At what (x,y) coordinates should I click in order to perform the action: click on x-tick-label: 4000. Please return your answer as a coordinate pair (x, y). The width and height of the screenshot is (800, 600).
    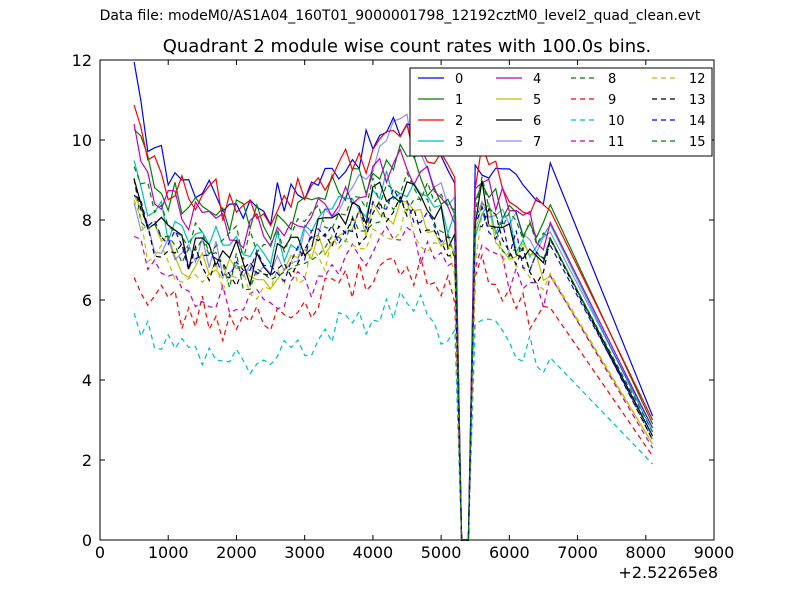
    Looking at the image, I should click on (373, 552).